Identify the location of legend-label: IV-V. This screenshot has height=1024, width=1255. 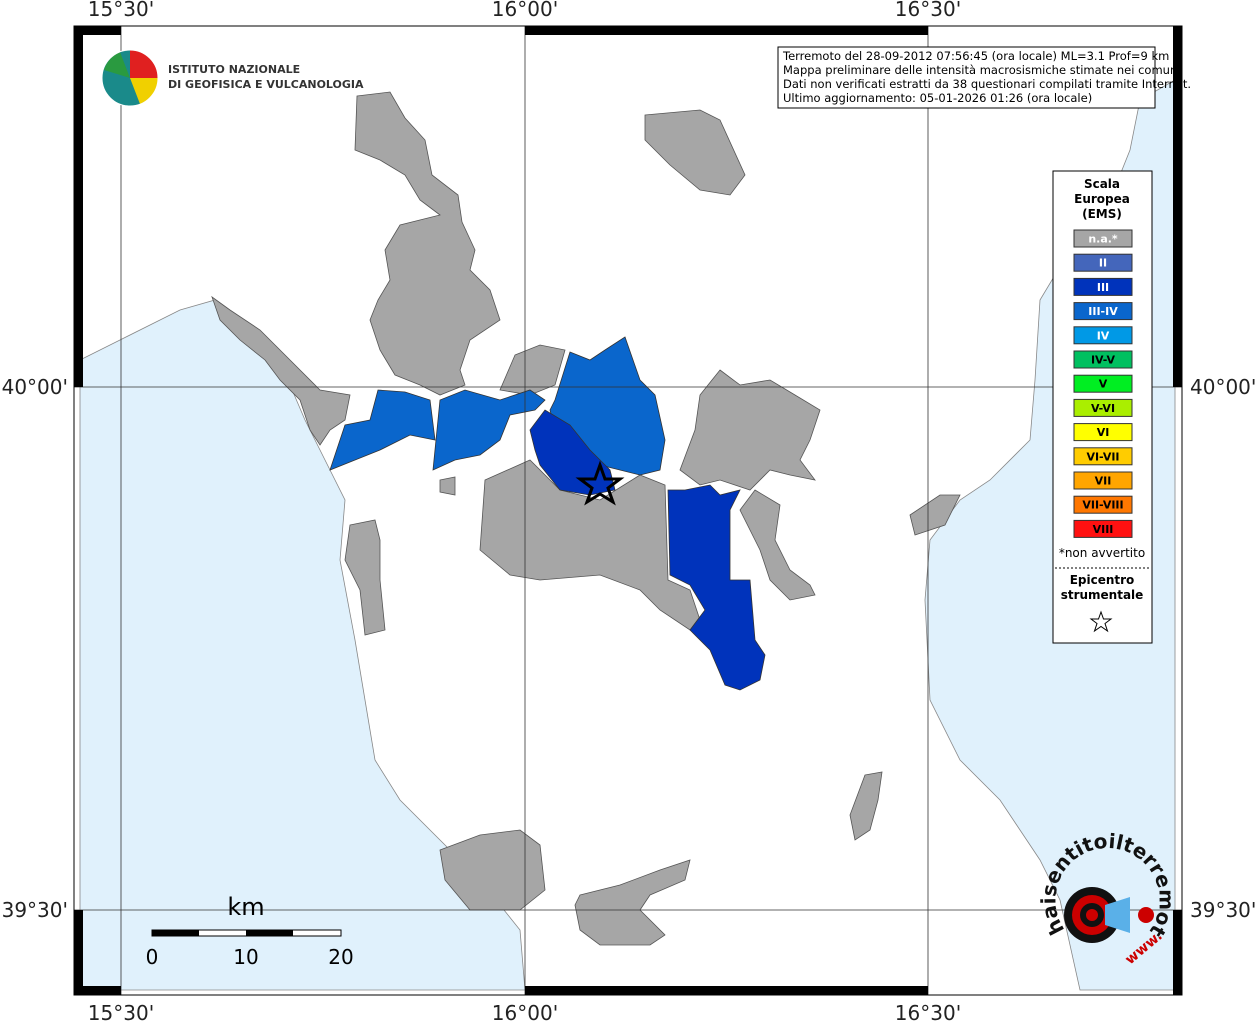
(1103, 360).